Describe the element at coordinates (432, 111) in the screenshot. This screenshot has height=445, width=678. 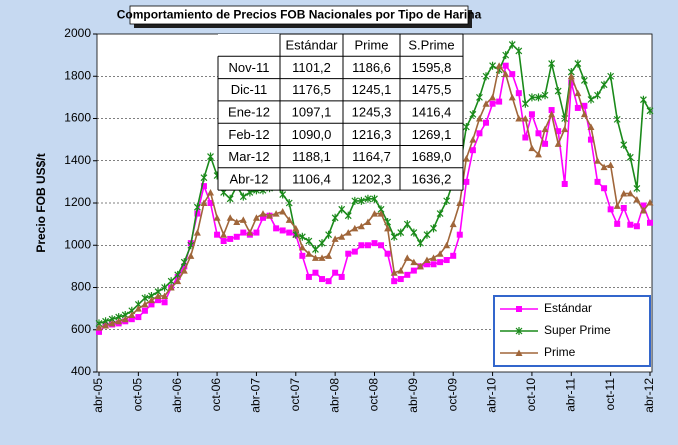
I see `table-cell: 1416,4` at that location.